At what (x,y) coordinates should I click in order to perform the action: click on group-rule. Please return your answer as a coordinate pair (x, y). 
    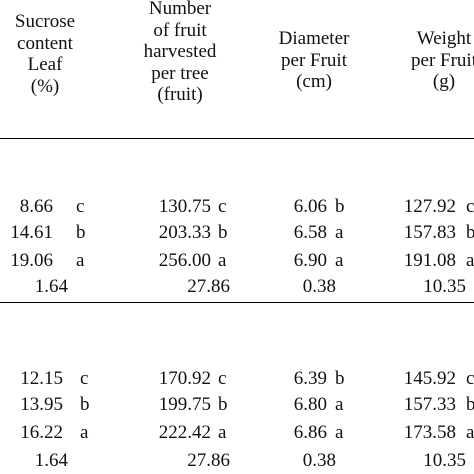
    Looking at the image, I should click on (237, 302).